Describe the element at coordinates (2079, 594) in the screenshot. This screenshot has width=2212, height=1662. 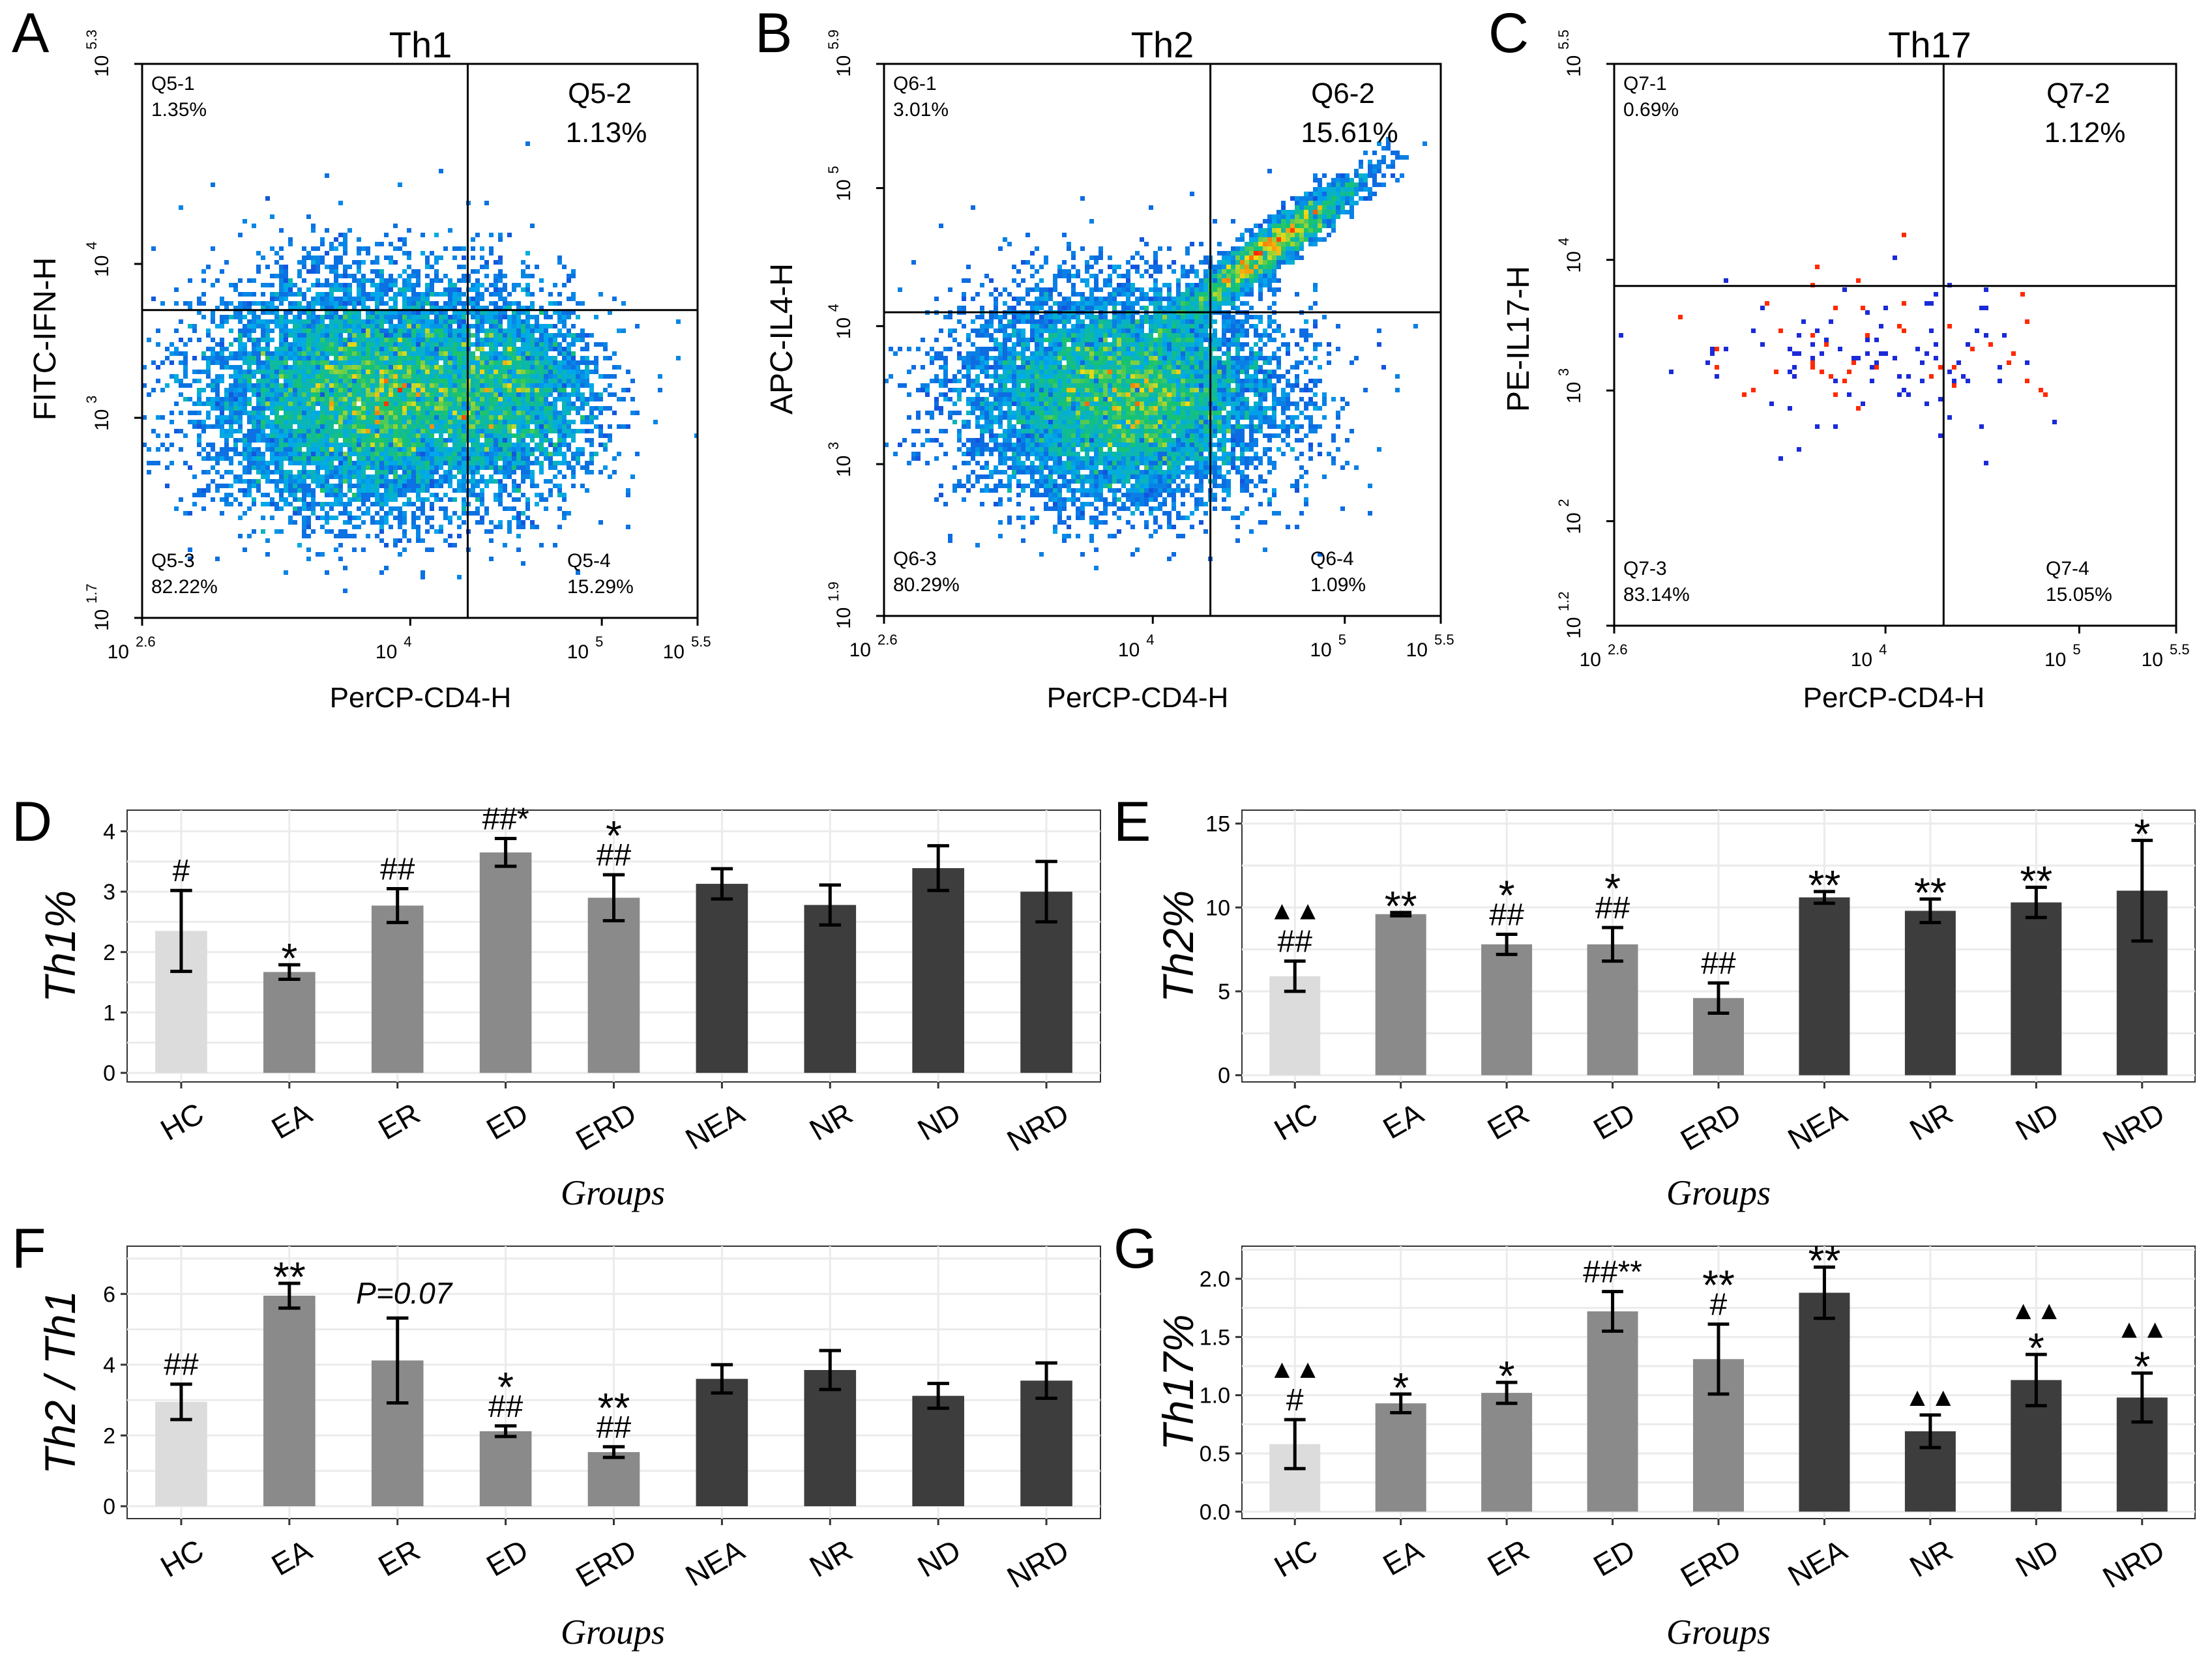
I see `quadrant-value: 15.05%` at that location.